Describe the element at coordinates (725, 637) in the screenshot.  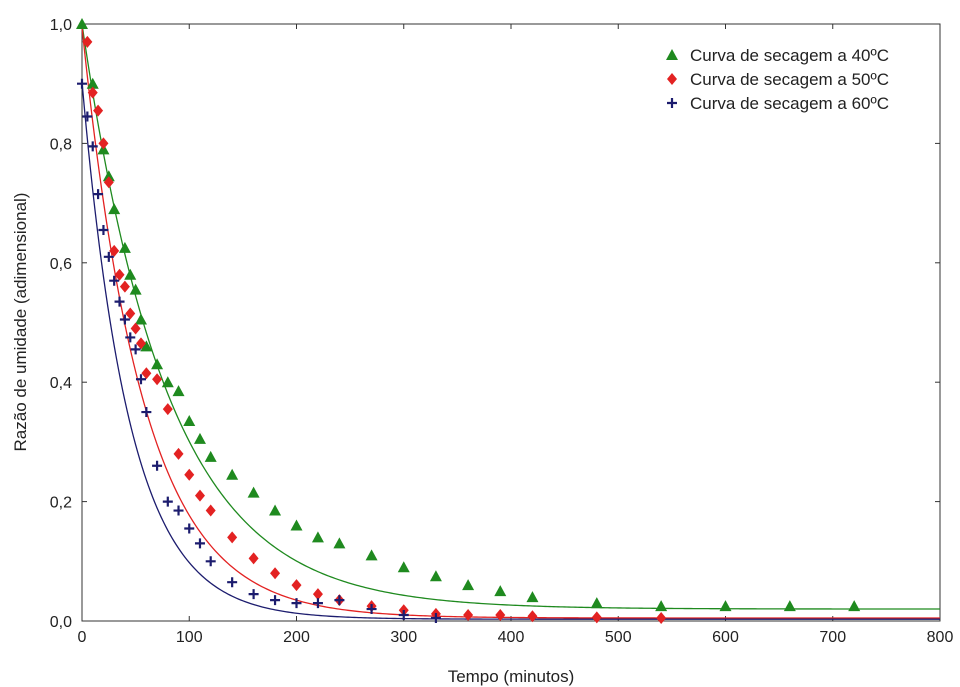
I see `x-tick-label: 600` at that location.